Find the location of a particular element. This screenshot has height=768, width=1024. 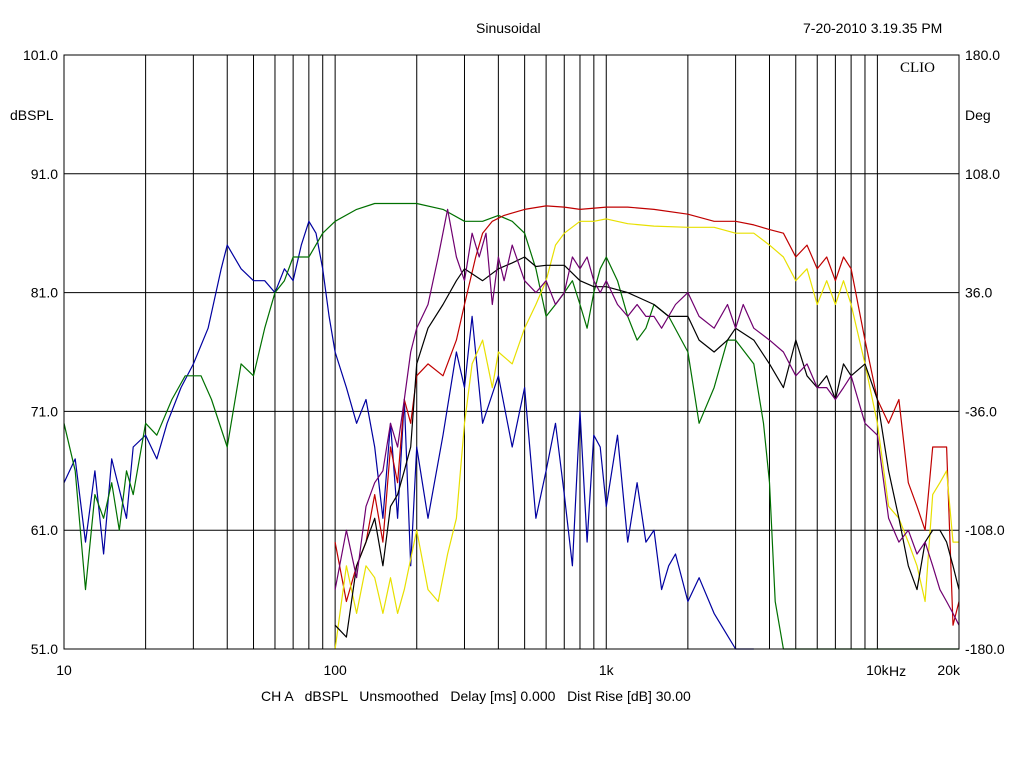

y2-tick-label: 180.0 is located at coordinates (982, 55).